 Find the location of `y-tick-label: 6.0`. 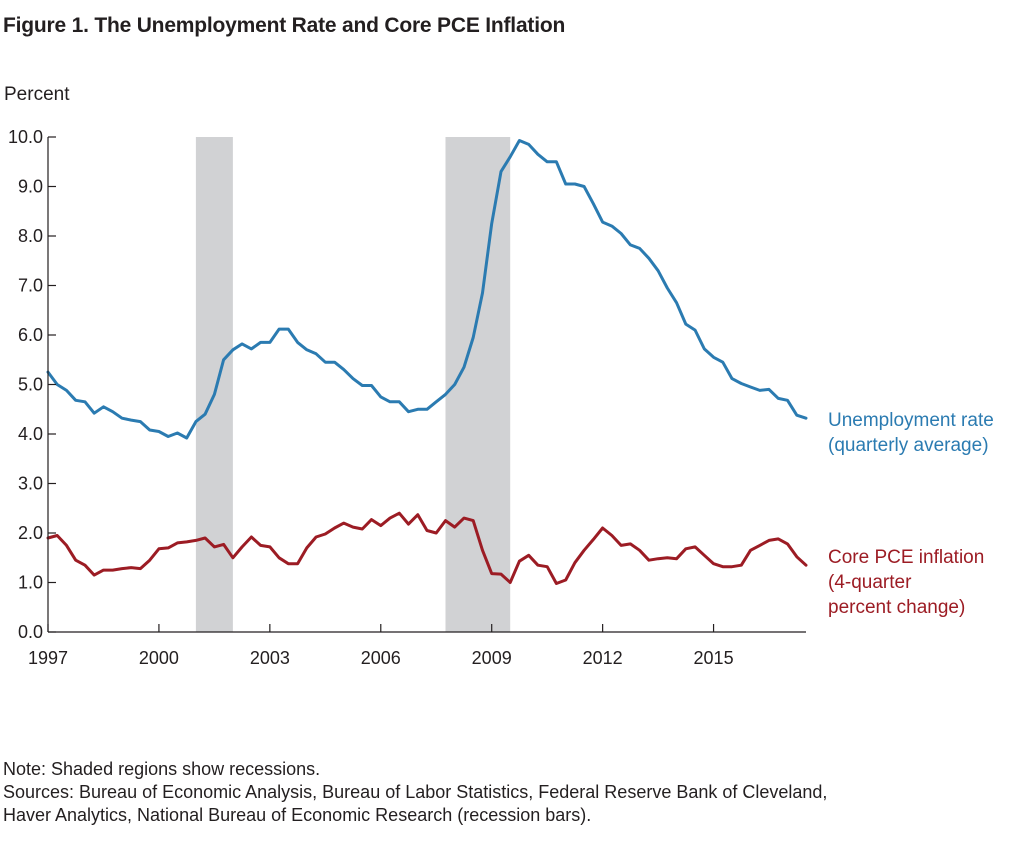

y-tick-label: 6.0 is located at coordinates (30, 335).